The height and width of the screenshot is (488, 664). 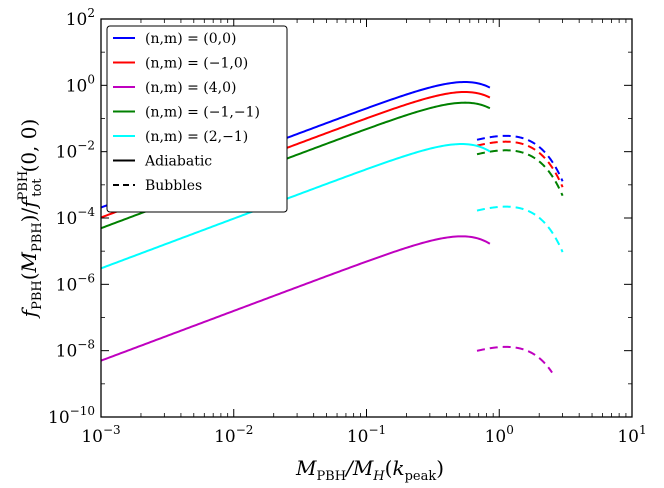 I want to click on legend-frame, so click(x=197, y=119).